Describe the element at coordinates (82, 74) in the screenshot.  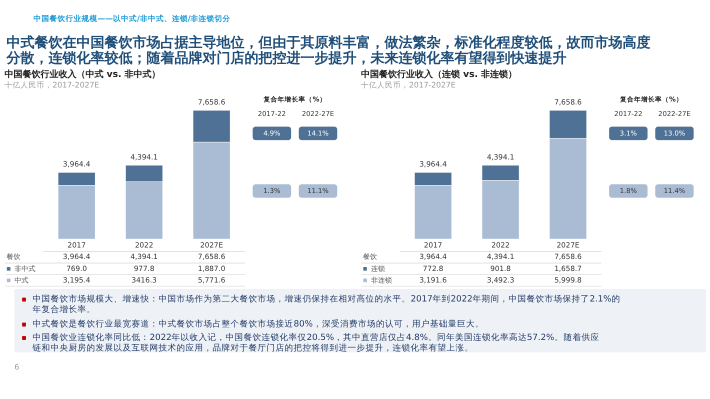
I see `chart-title: 中国餐饮行业收入（中式 vs. 非中式）` at that location.